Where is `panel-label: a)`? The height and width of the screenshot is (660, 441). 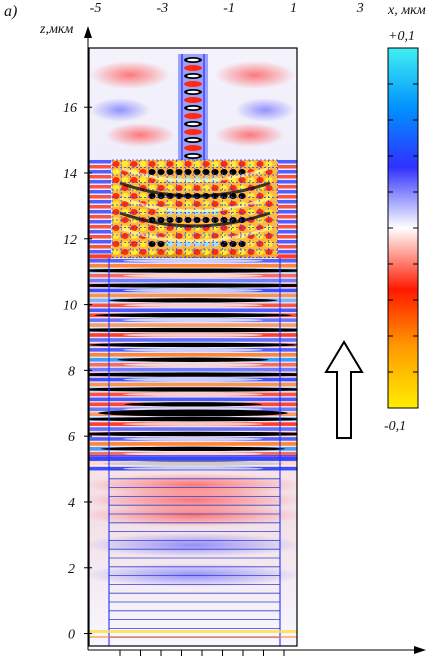
panel-label: a) is located at coordinates (10, 11).